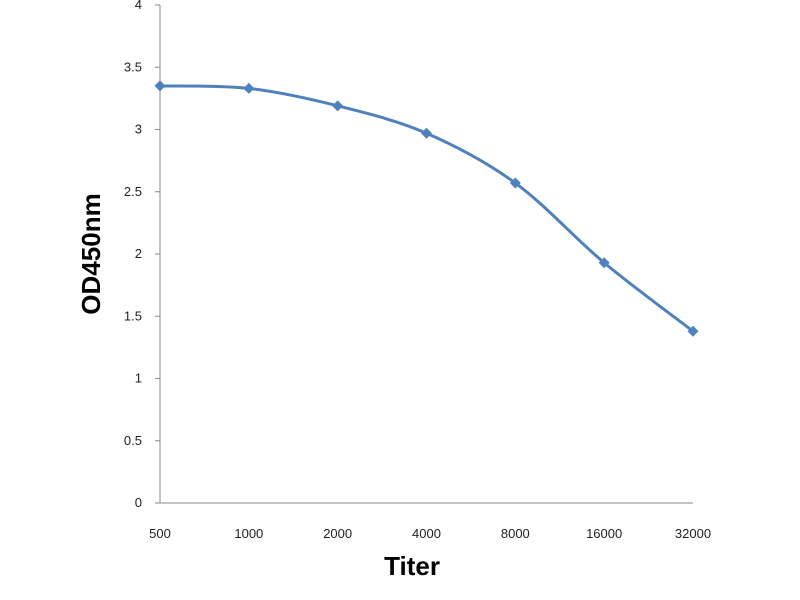 Image resolution: width=800 pixels, height=600 pixels. Describe the element at coordinates (515, 533) in the screenshot. I see `x-tick-label: 8000` at that location.